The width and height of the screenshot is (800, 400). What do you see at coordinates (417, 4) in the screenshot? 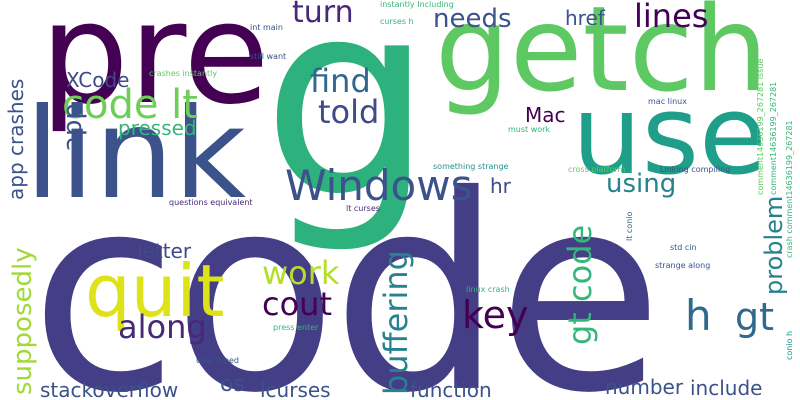
I see `word-instantly-including: instantly Including` at bounding box center [417, 4].